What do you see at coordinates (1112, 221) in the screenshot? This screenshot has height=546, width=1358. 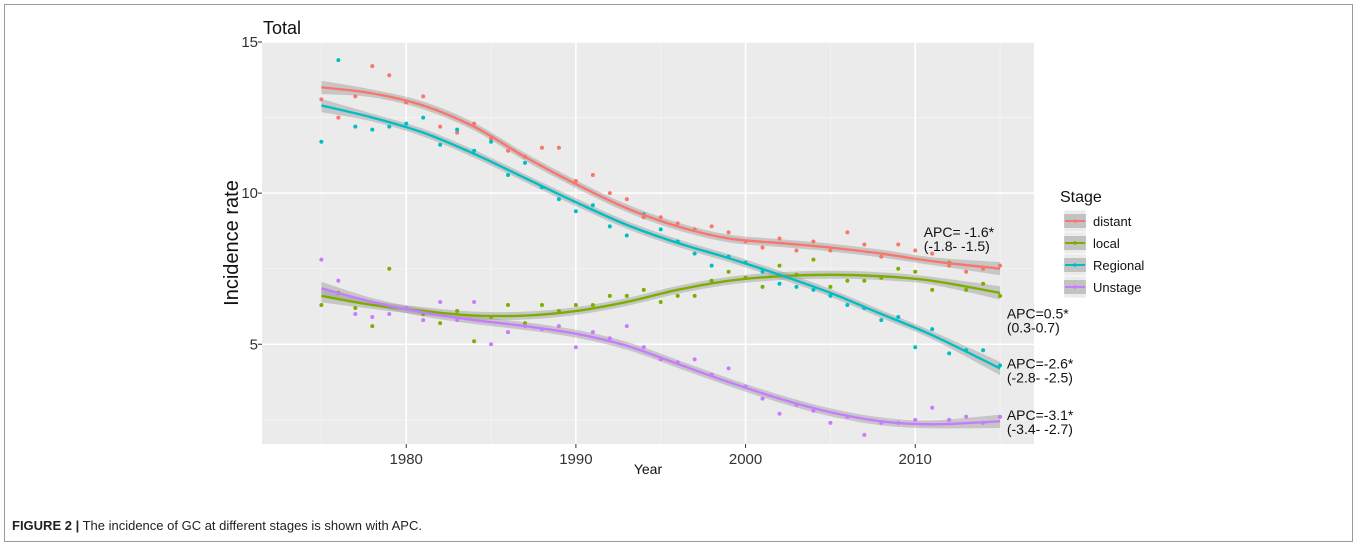 I see `legend-label-distant: distant` at bounding box center [1112, 221].